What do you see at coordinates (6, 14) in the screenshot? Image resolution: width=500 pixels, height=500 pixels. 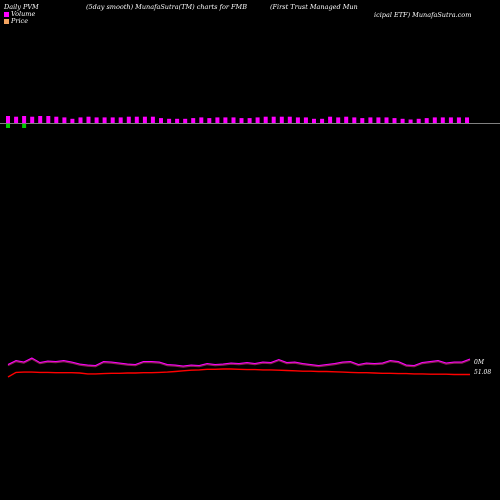 I see `legend-swatch-volume` at bounding box center [6, 14].